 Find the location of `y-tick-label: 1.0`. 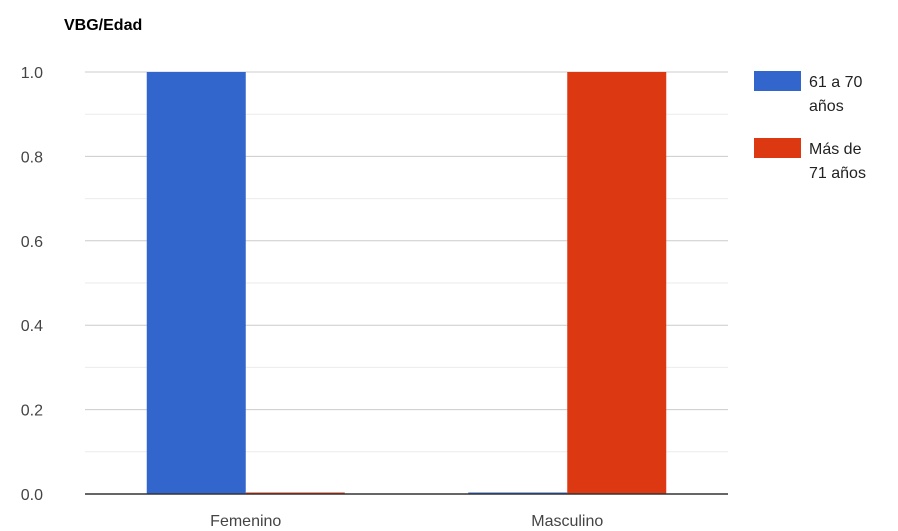

y-tick-label: 1.0 is located at coordinates (32, 73).